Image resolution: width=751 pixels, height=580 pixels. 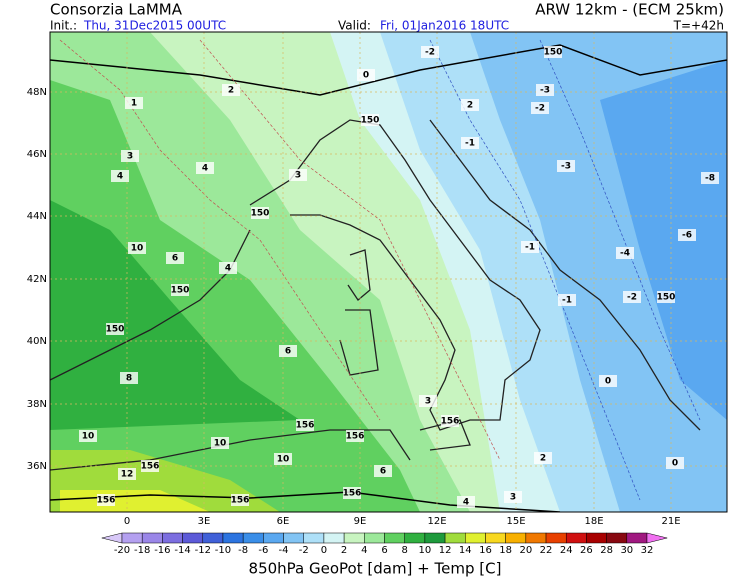 What do you see at coordinates (540, 109) in the screenshot?
I see `contour-label: -2` at bounding box center [540, 109].